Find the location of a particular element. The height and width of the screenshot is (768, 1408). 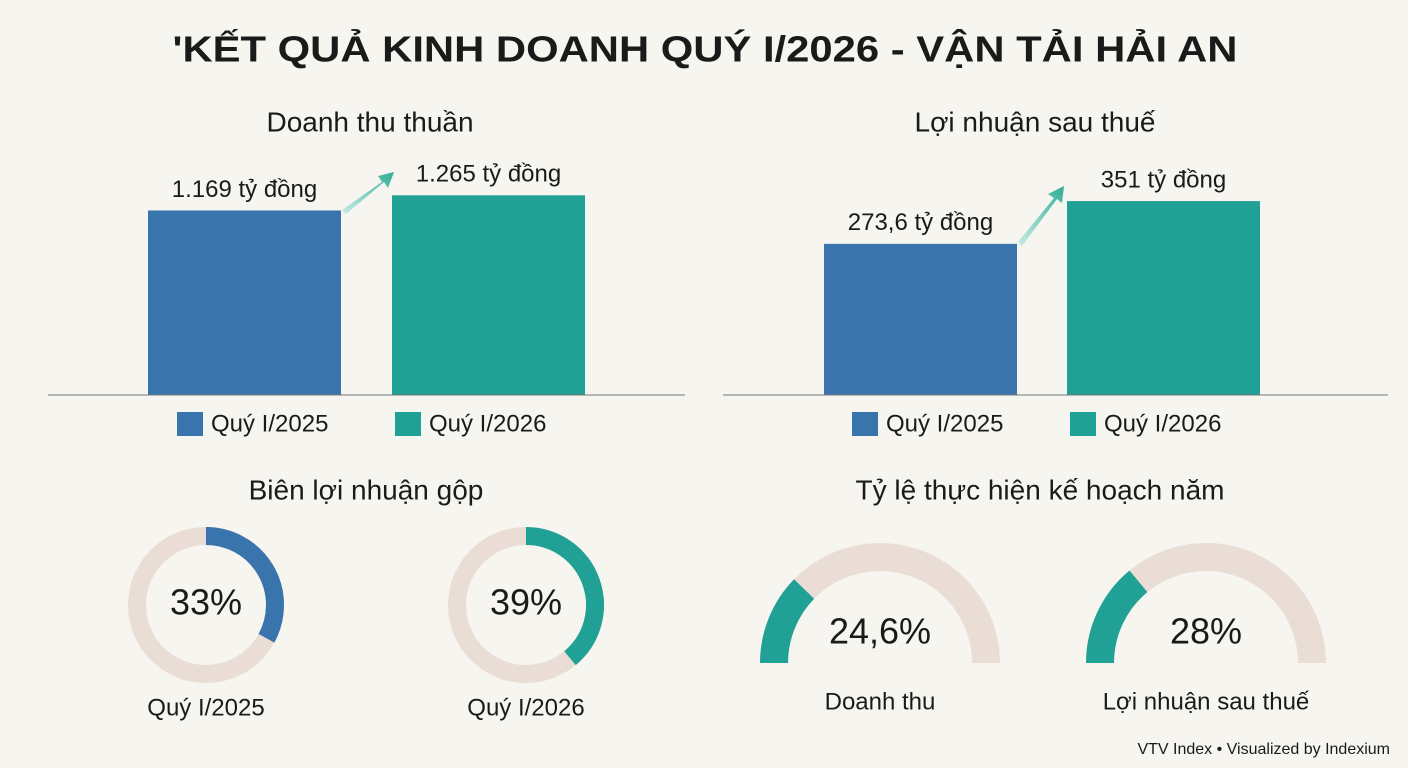

footer: VTV Index • Visualized by Indexium is located at coordinates (1263, 749).